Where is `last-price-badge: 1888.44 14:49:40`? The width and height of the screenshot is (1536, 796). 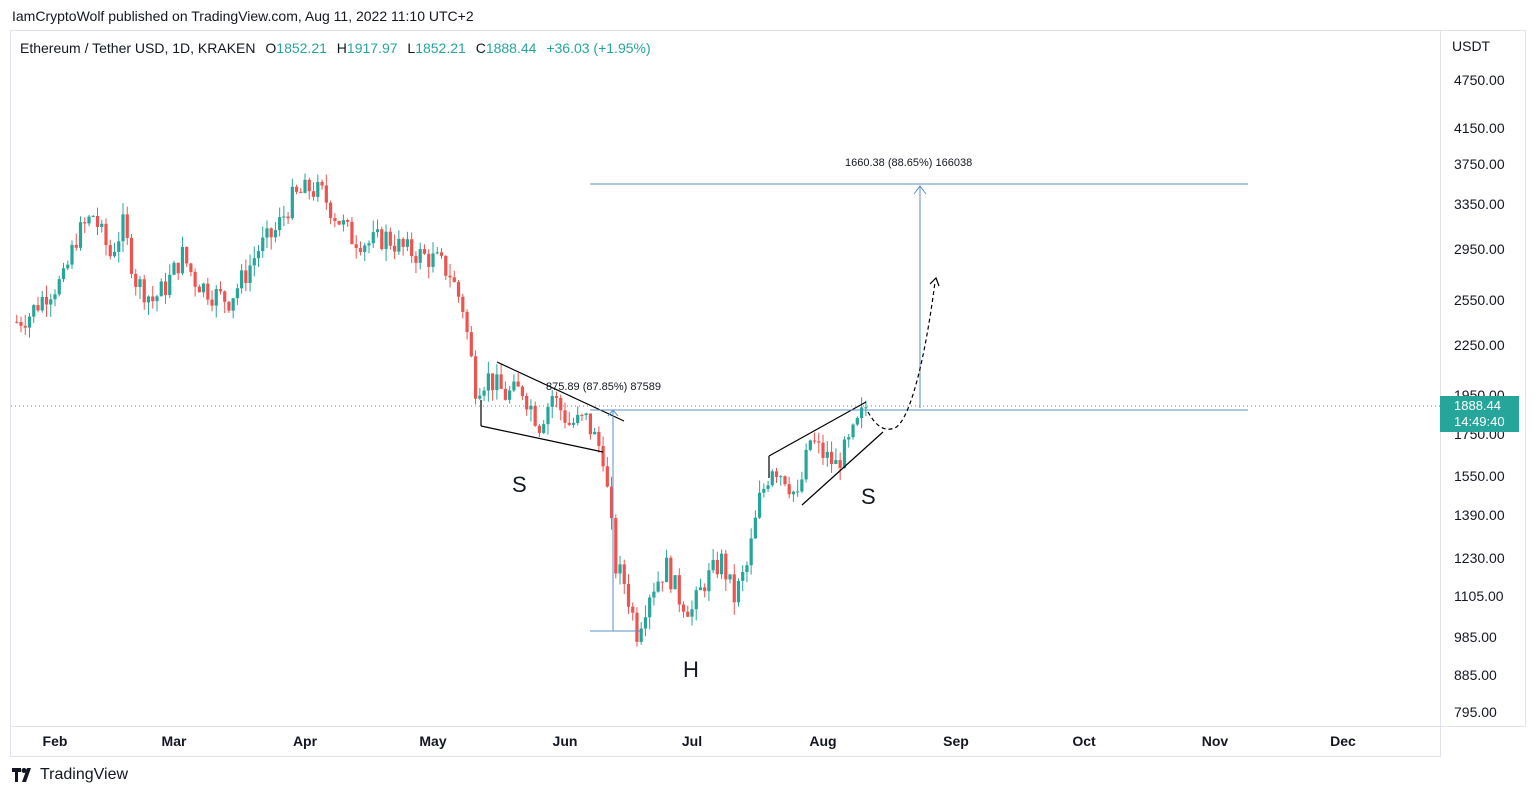 last-price-badge: 1888.44 14:49:40 is located at coordinates (1479, 414).